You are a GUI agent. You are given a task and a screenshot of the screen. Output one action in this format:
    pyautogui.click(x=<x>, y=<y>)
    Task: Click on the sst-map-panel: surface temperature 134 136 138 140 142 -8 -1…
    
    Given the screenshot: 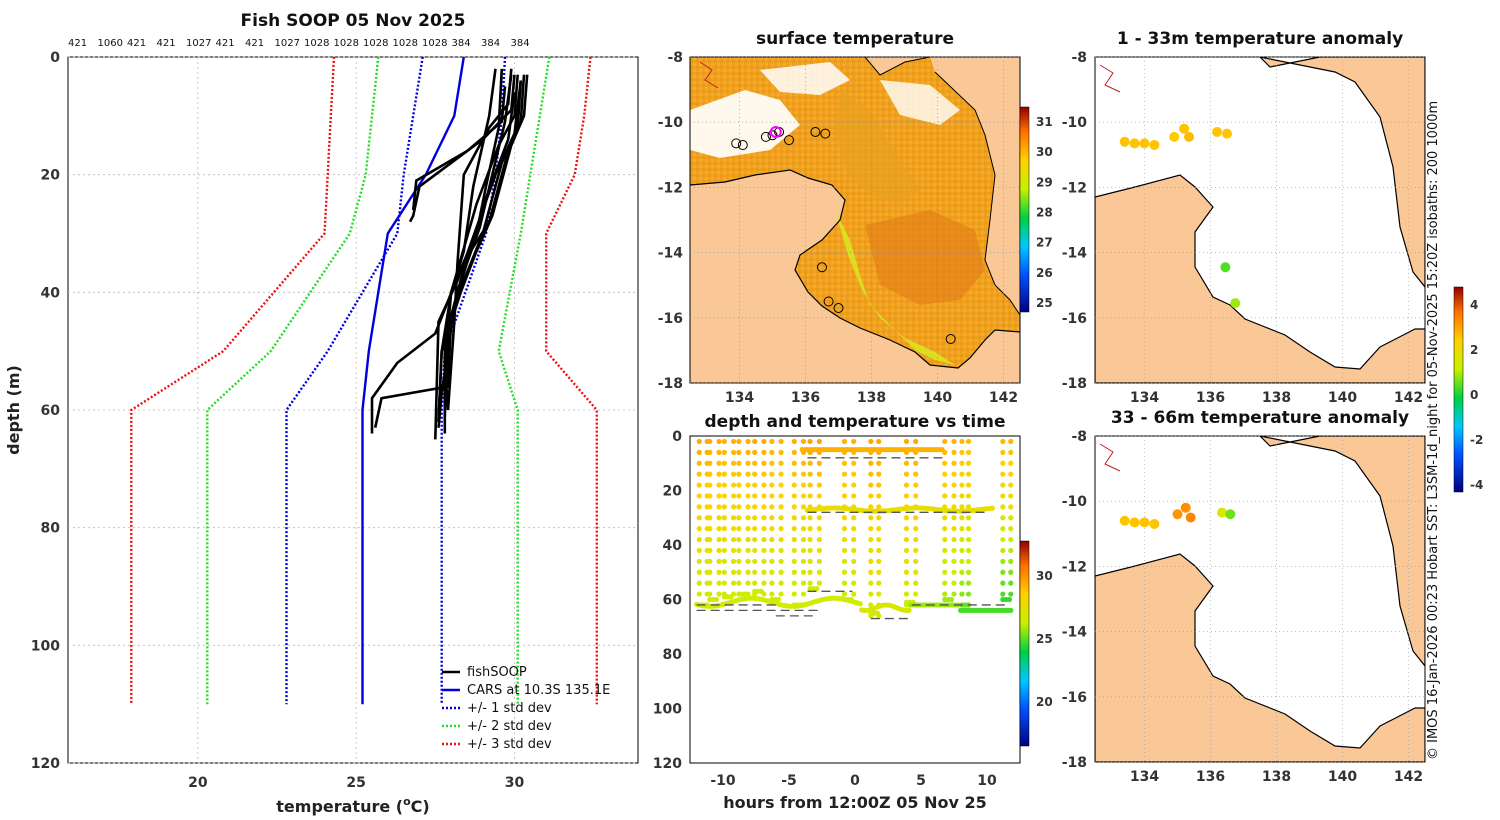 What is the action you would take?
    pyautogui.click(x=855, y=217)
    